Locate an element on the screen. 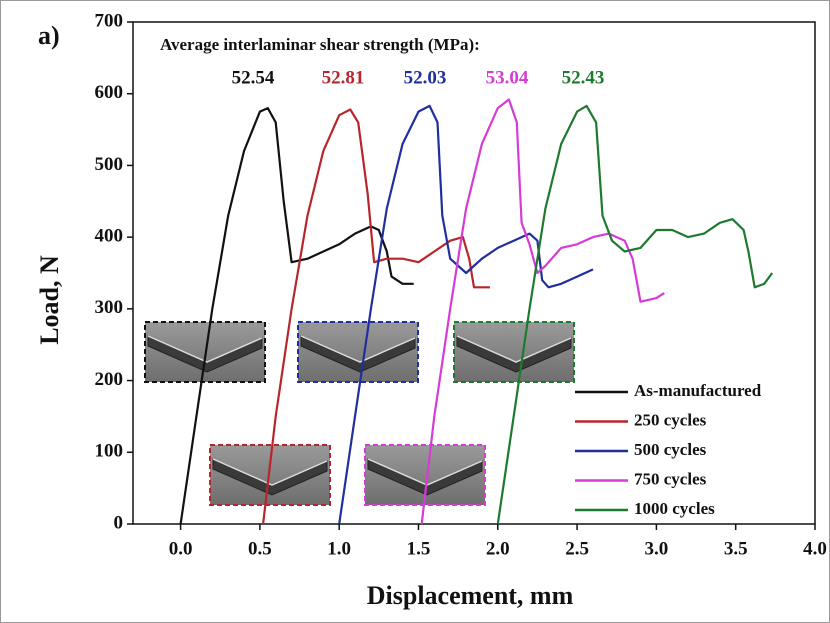  y-tick-label: 600 is located at coordinates (109, 92).